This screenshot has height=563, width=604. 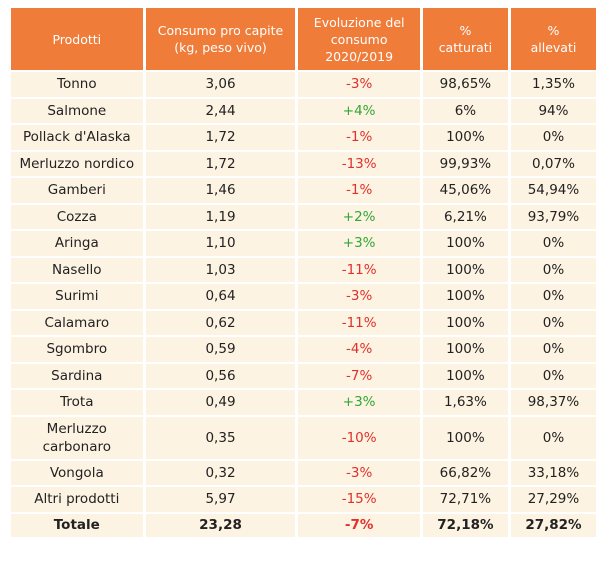 I want to click on table-row: Vongola 0,32 -3% 66,82% 33,18%, so click(x=303, y=472).